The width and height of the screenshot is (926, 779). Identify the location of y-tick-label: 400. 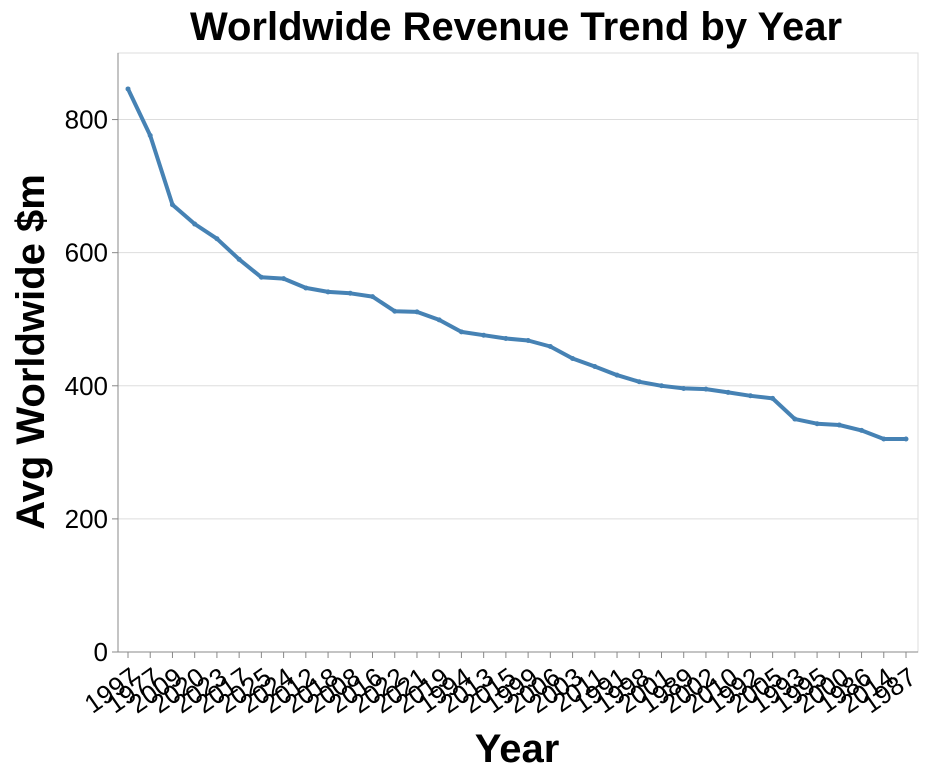
(86, 386).